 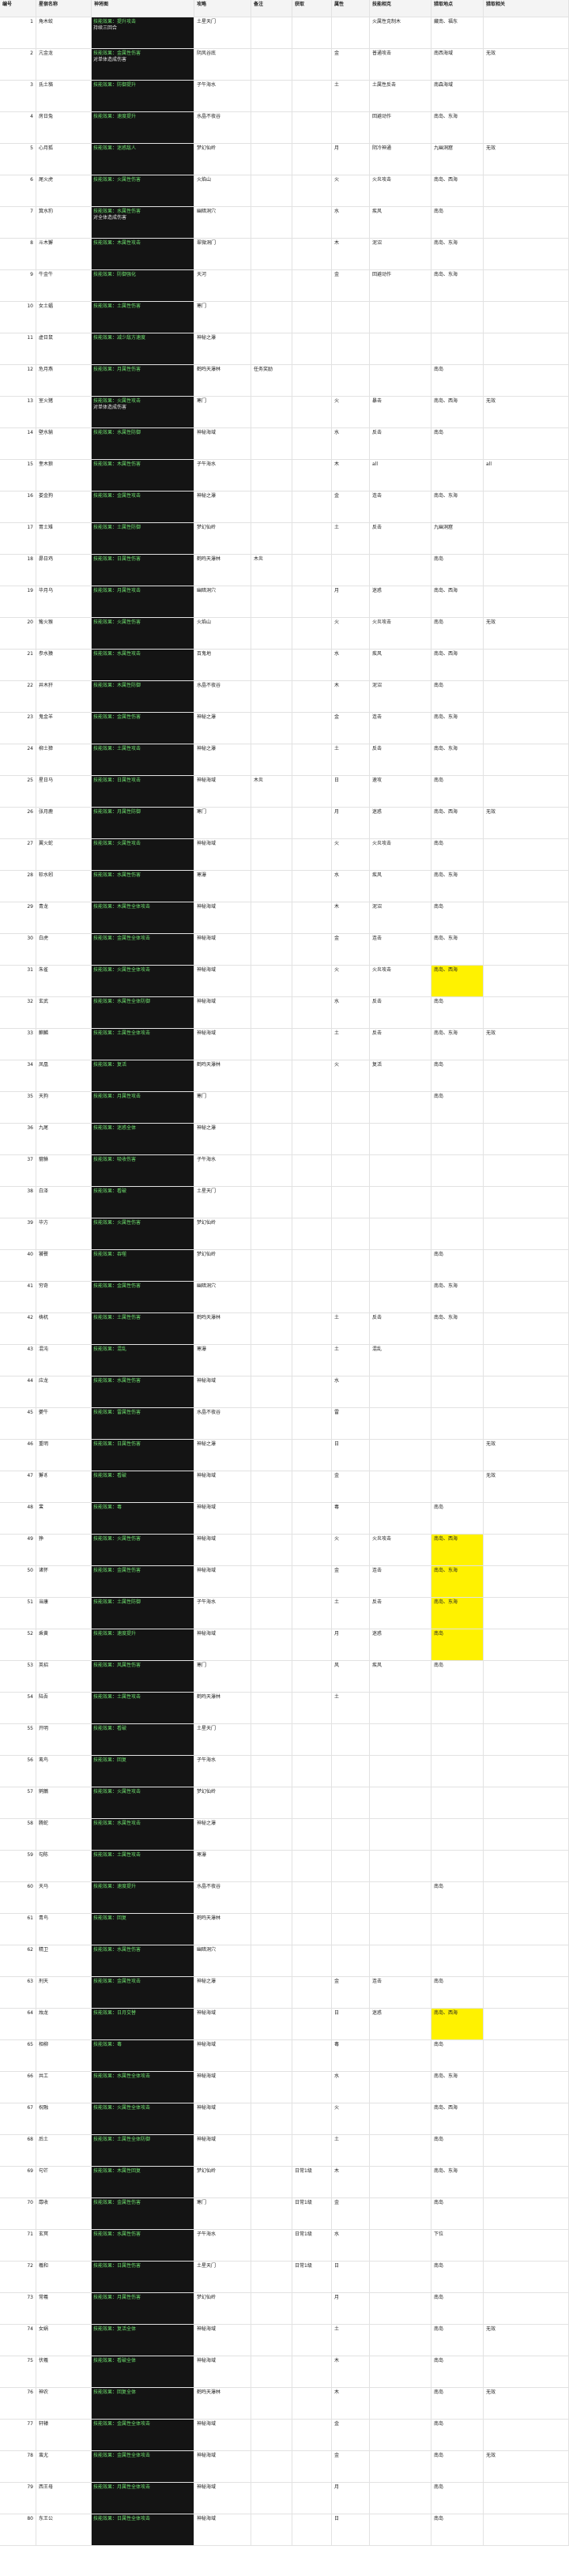 What do you see at coordinates (64, 2340) in the screenshot?
I see `name-cell: 女娲` at bounding box center [64, 2340].